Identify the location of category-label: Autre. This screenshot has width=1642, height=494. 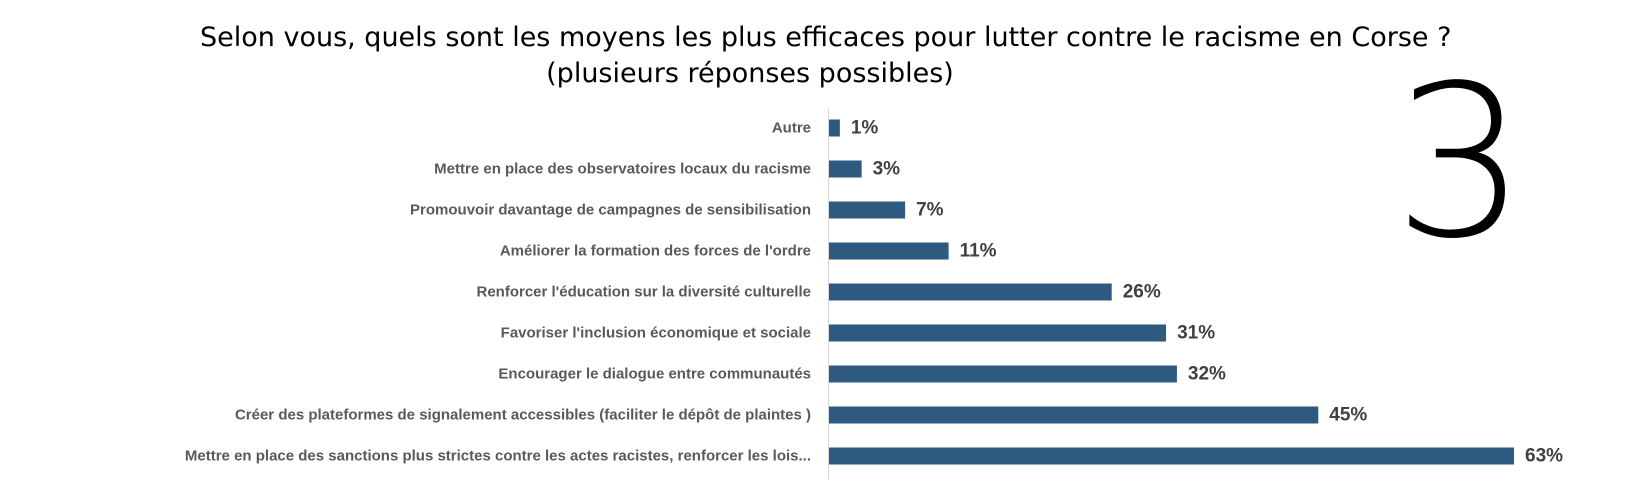
(791, 128).